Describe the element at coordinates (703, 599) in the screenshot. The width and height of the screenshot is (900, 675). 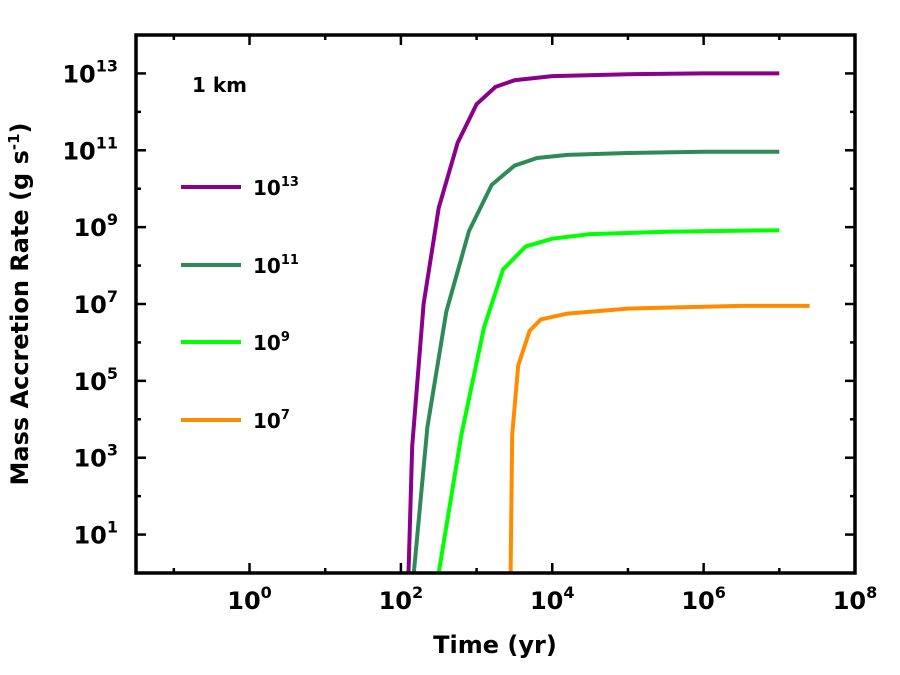
I see `x-tick-label: 106` at that location.